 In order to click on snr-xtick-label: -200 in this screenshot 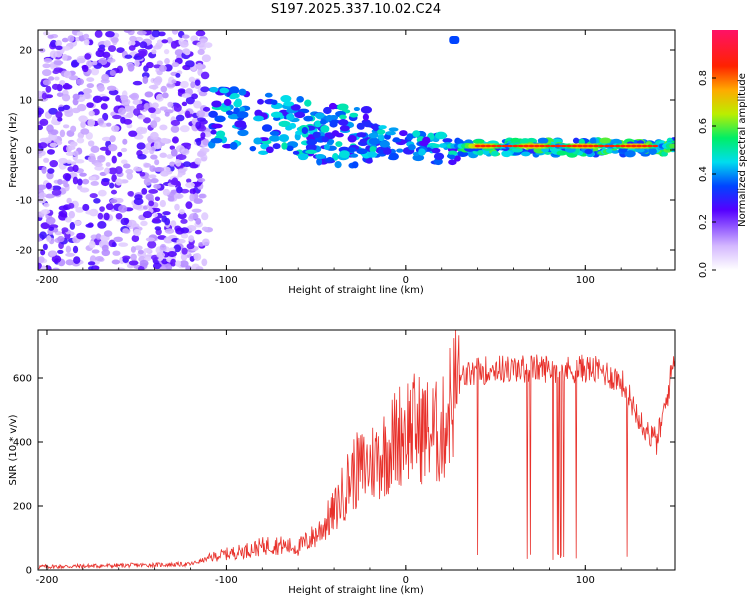, I will do `click(47, 580)`.